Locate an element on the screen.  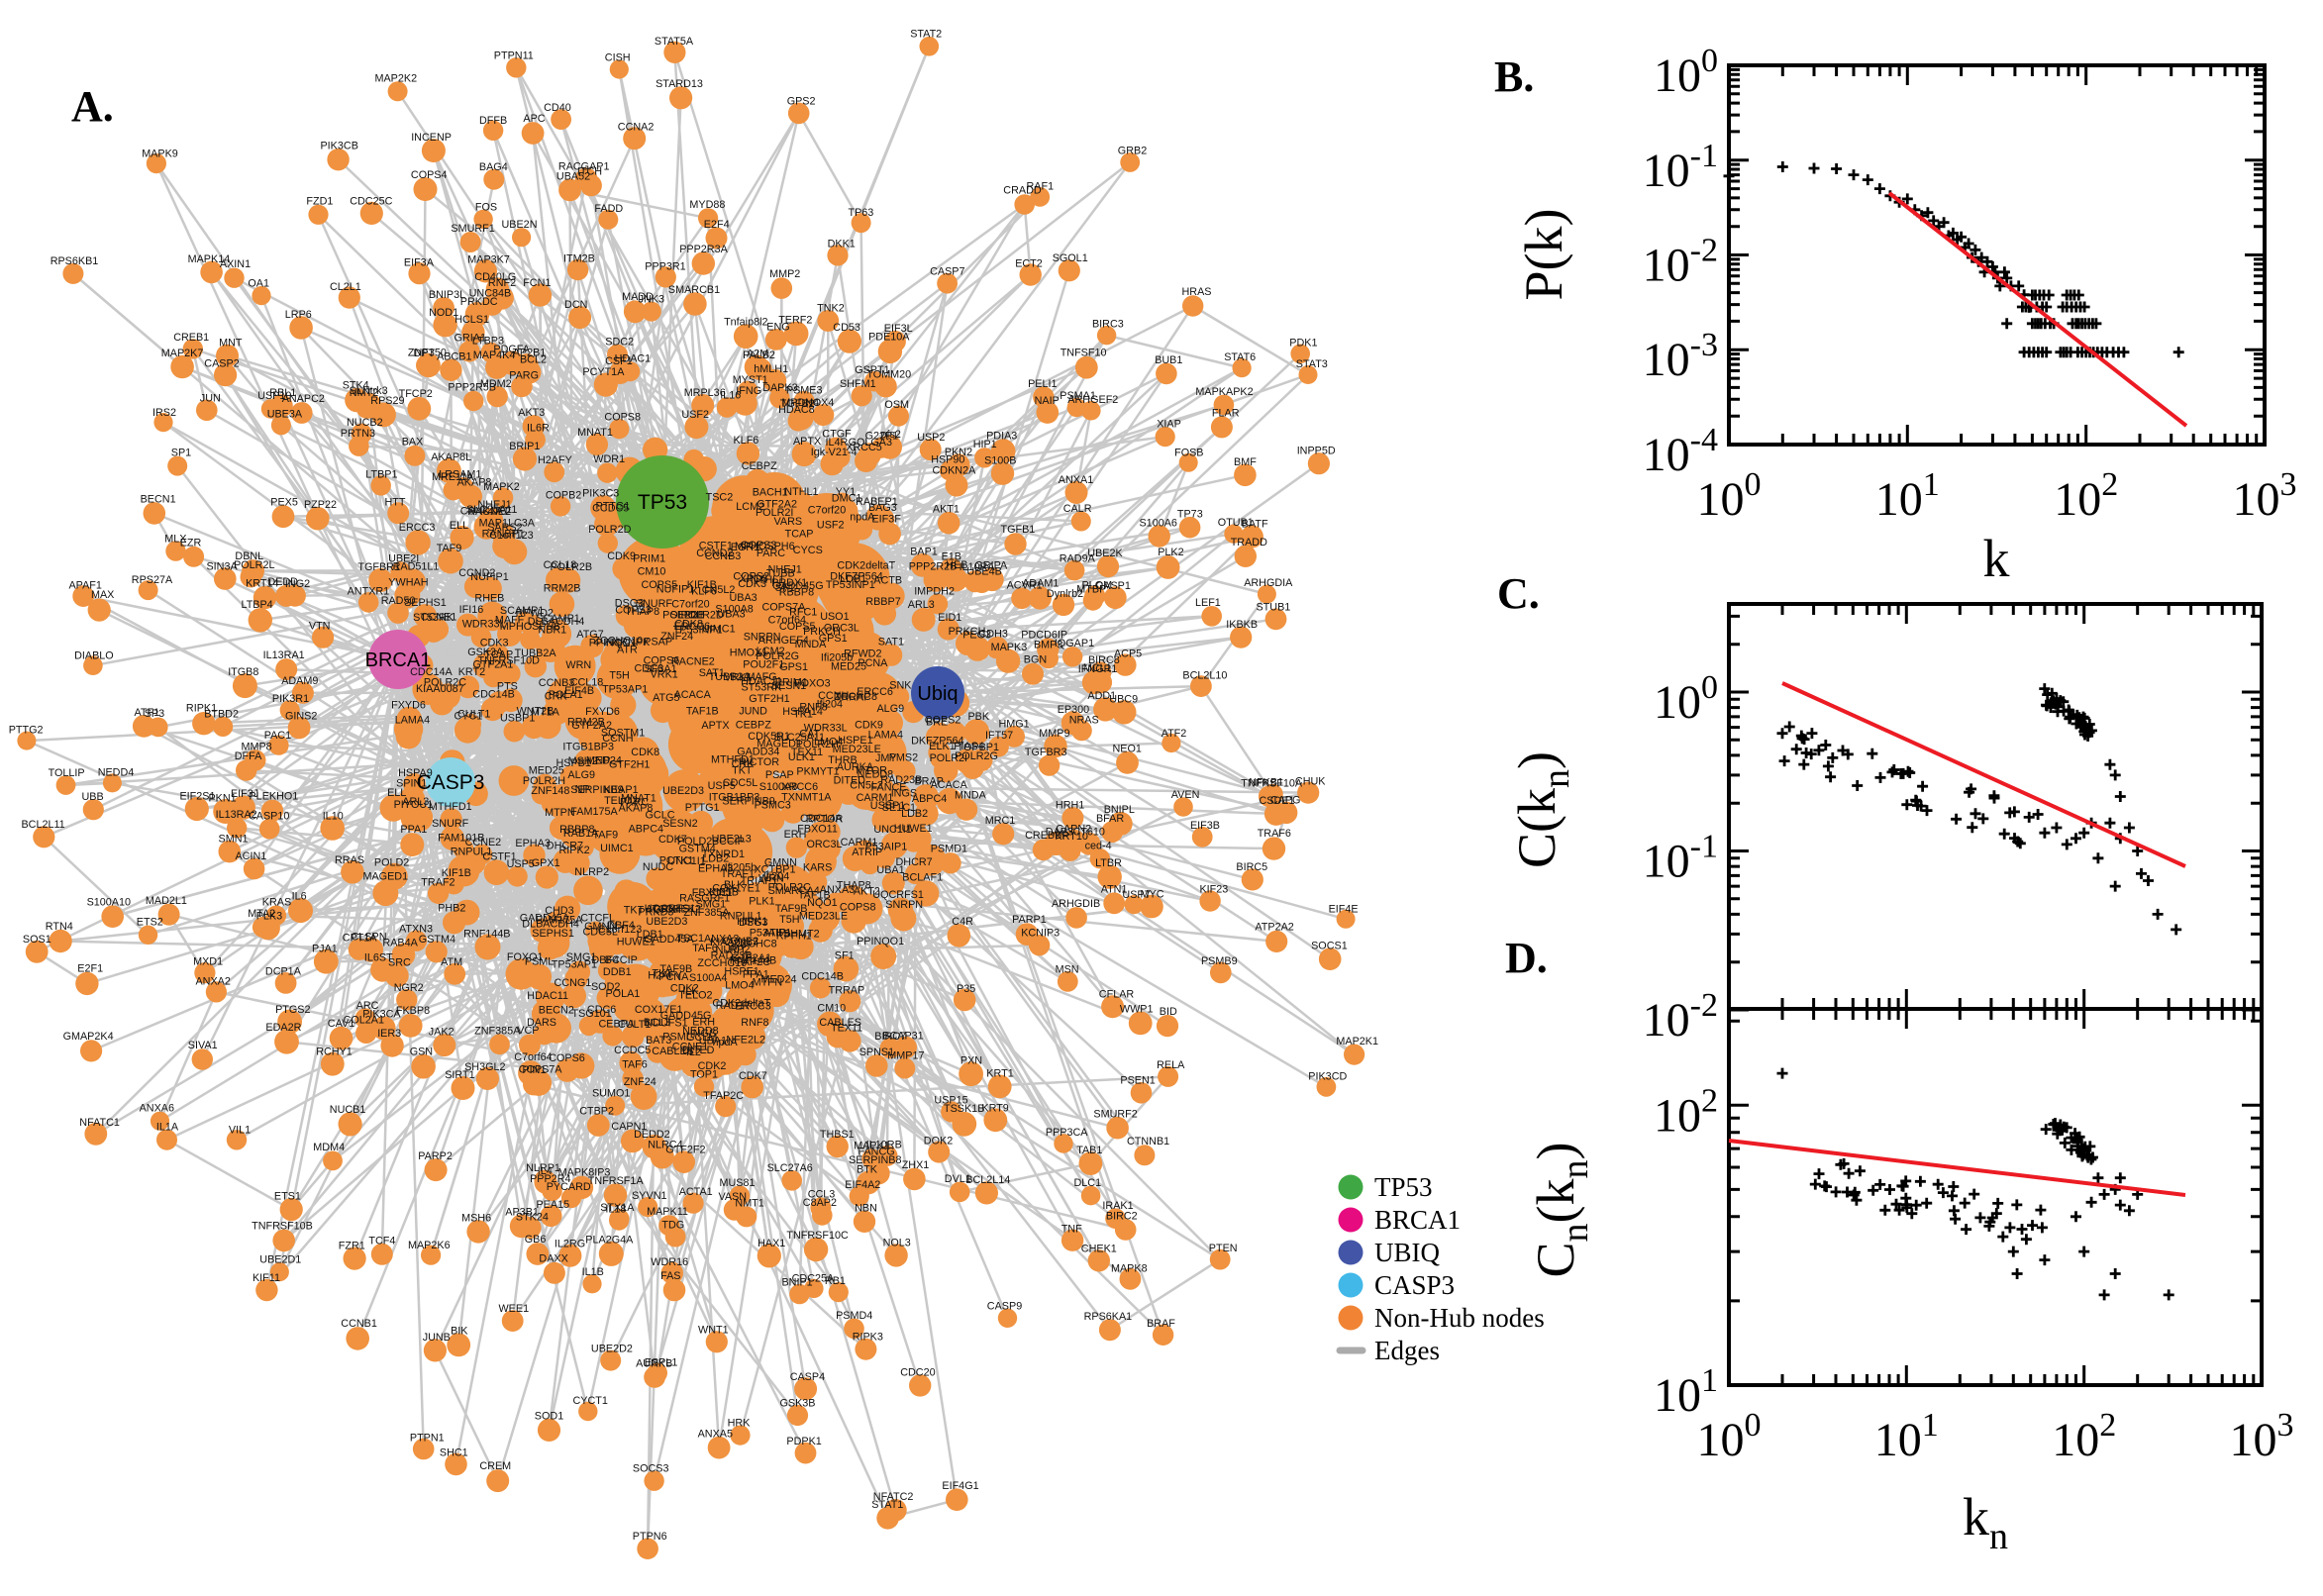
svg-text: SOCS1 is located at coordinates (1330, 947).